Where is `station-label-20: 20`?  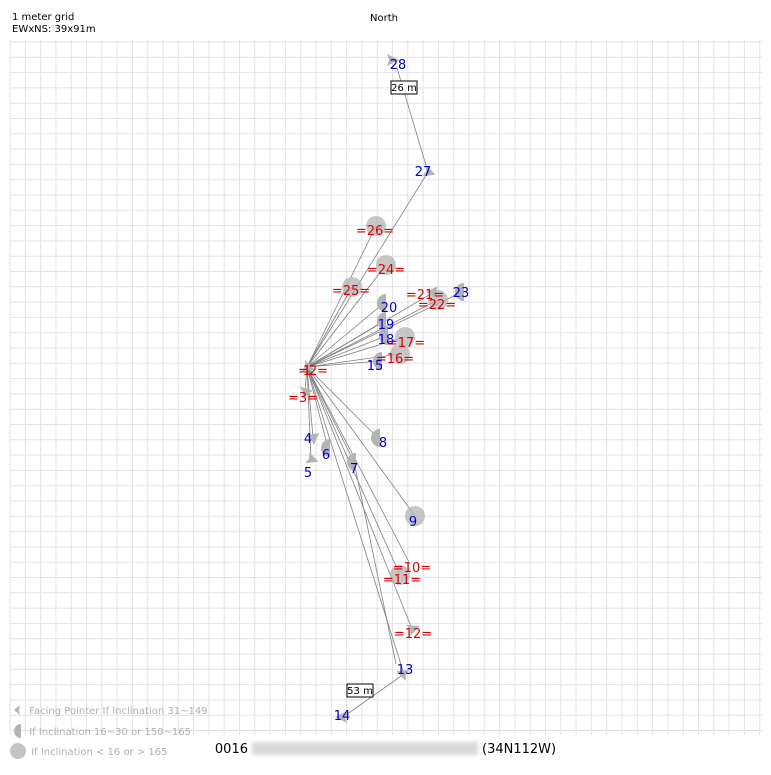
station-label-20: 20 is located at coordinates (389, 308).